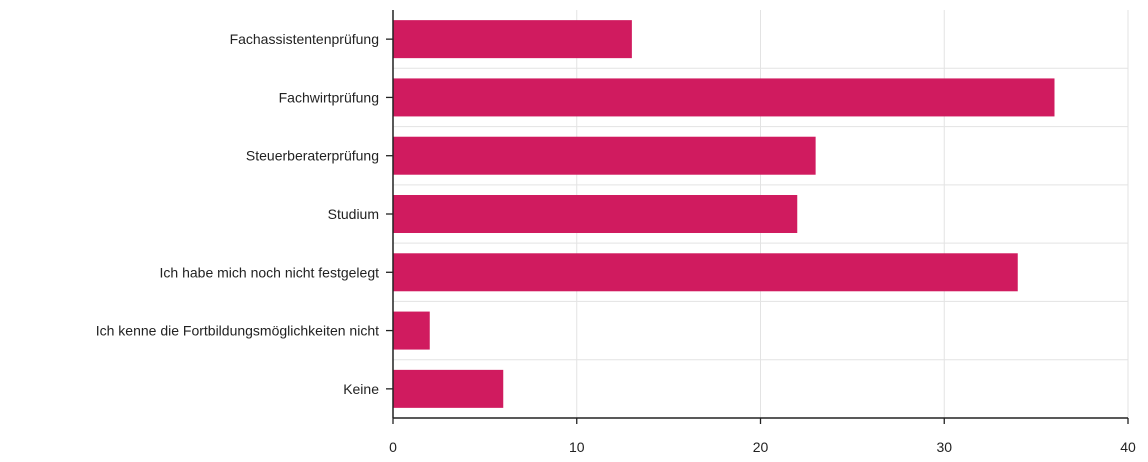 This screenshot has height=462, width=1148. What do you see at coordinates (270, 272) in the screenshot?
I see `category-label: Ich habe mich noch nicht festgelegt` at bounding box center [270, 272].